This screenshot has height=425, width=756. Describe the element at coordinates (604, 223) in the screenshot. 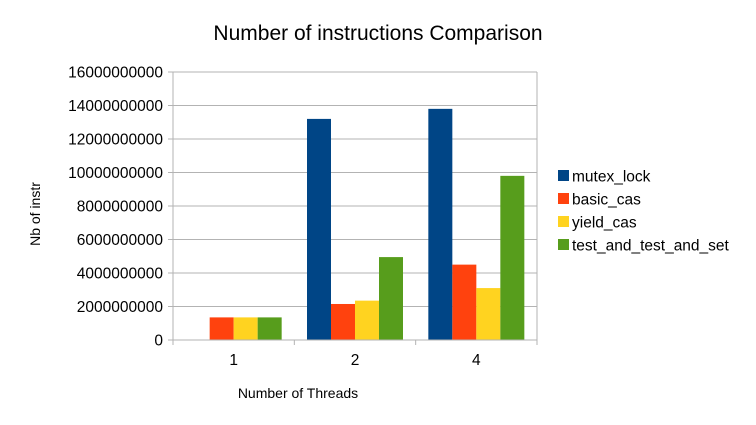

I see `legend-label: yield_cas` at that location.